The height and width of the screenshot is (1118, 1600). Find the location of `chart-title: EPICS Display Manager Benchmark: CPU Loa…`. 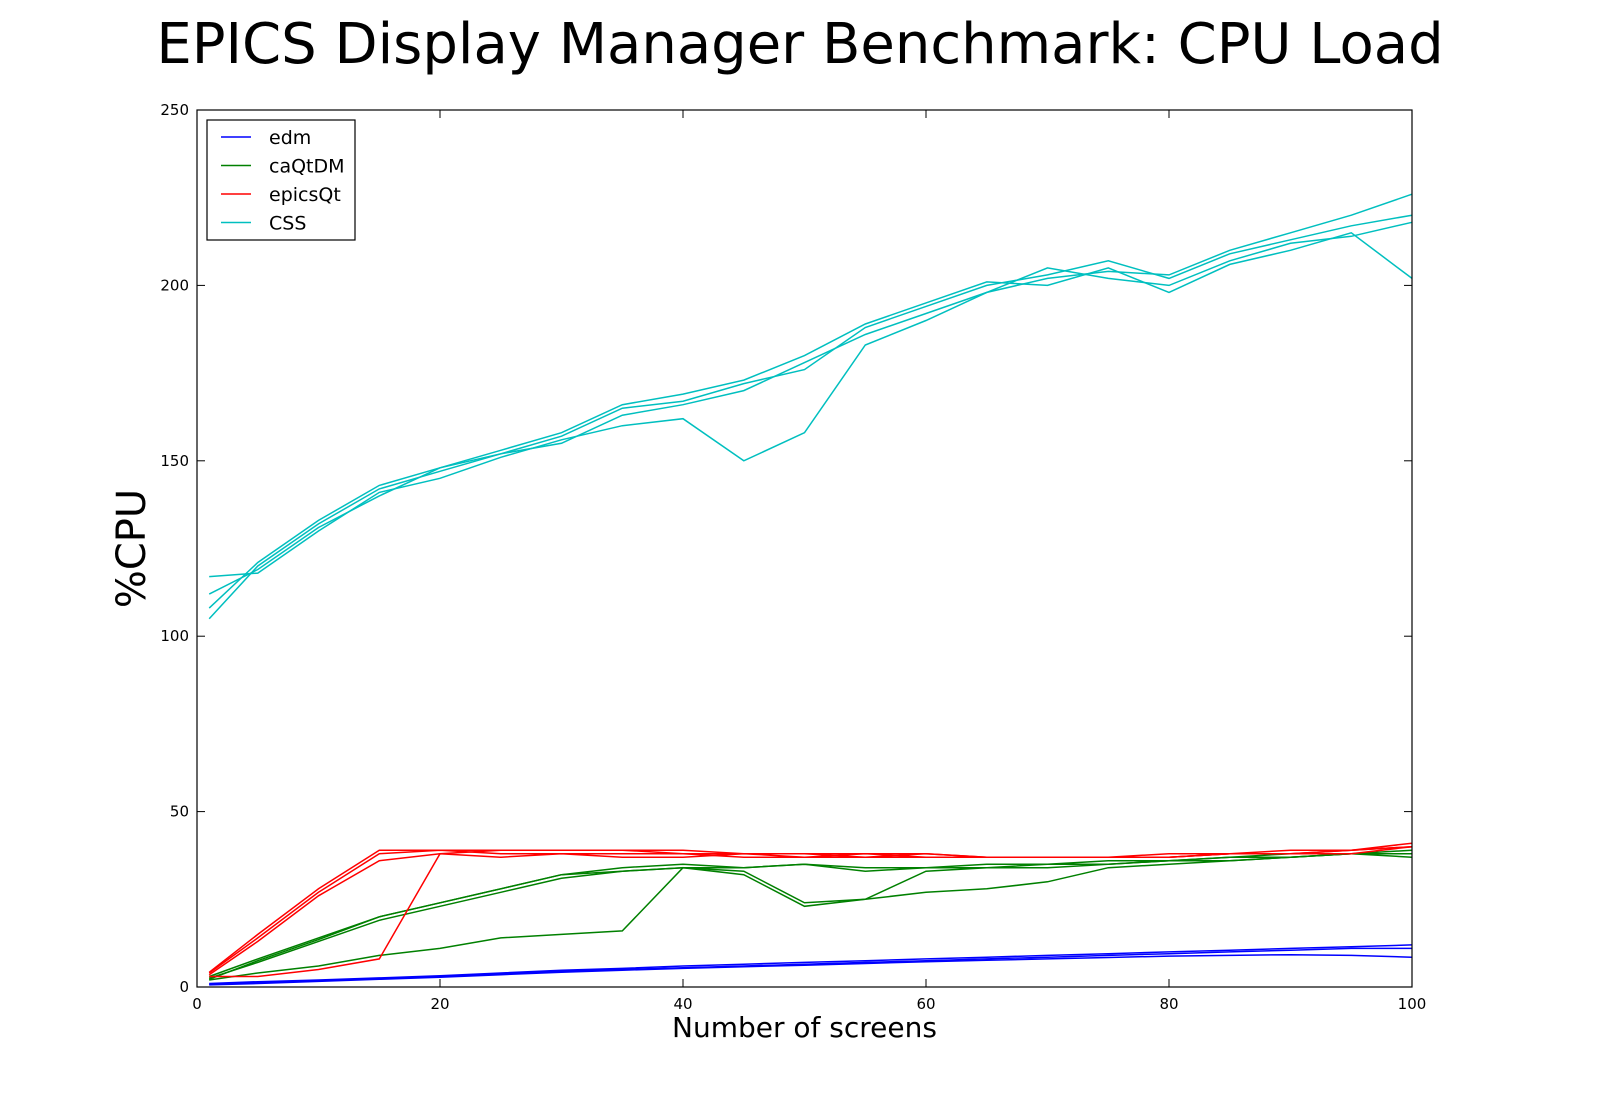

chart-title: EPICS Display Manager Benchmark: CPU Loa… is located at coordinates (800, 44).